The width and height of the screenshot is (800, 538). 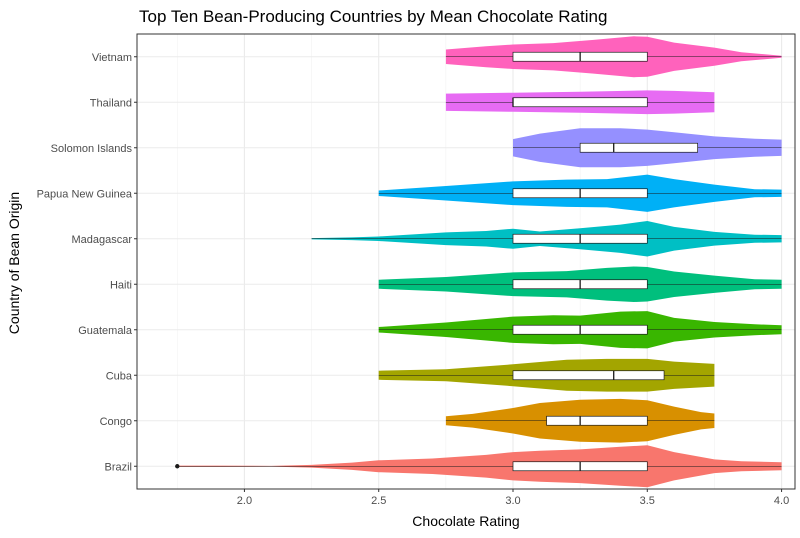 I want to click on y-tick-label: Papua New Guinea, so click(x=85, y=194).